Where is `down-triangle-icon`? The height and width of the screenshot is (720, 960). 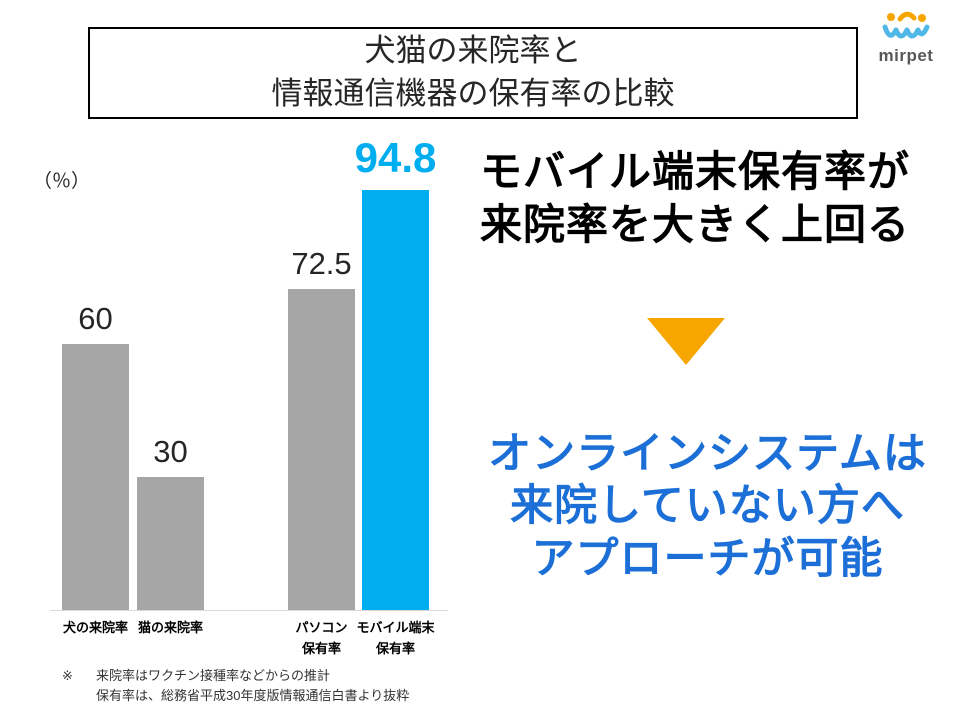
down-triangle-icon is located at coordinates (686, 341).